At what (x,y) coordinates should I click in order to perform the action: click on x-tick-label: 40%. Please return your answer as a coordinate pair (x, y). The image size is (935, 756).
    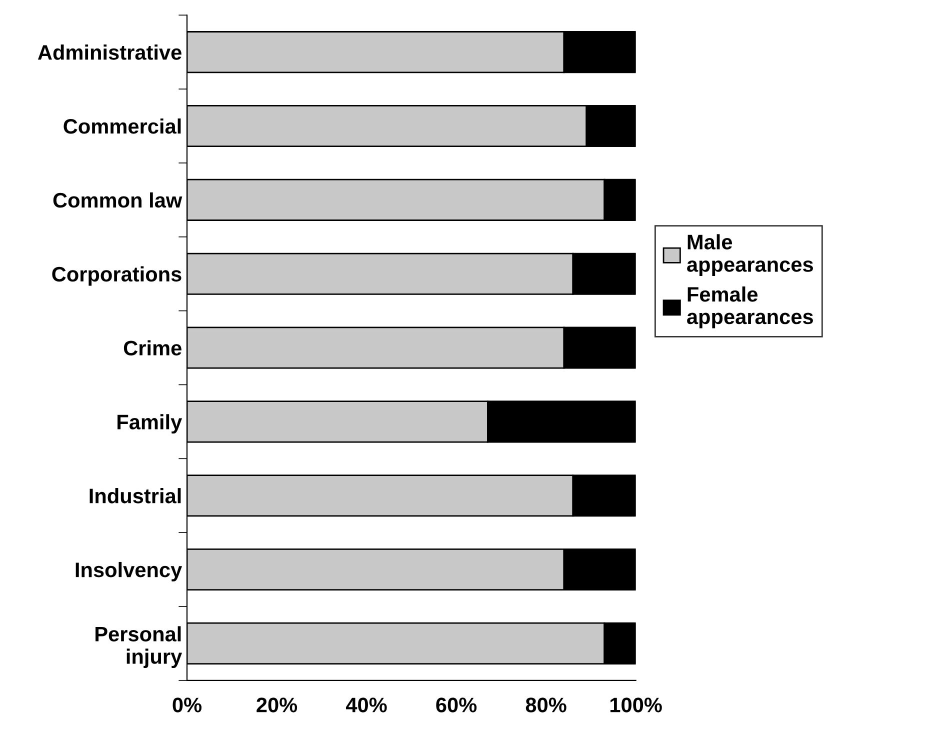
    Looking at the image, I should click on (366, 705).